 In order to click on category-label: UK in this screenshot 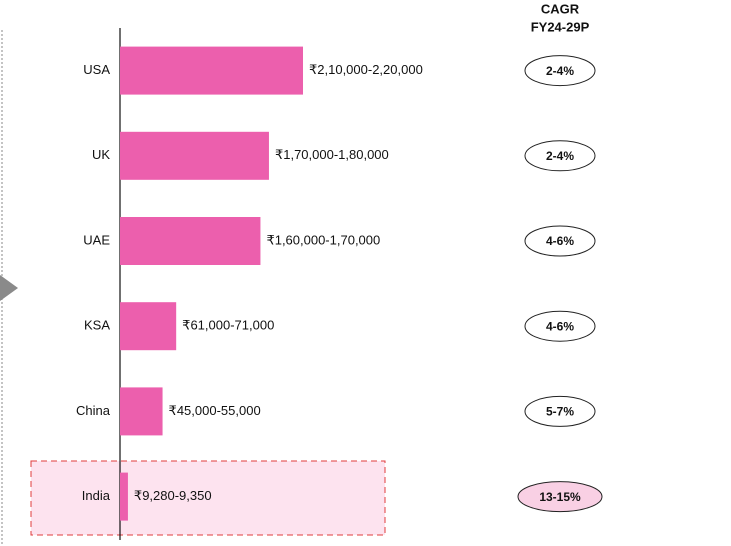, I will do `click(101, 154)`.